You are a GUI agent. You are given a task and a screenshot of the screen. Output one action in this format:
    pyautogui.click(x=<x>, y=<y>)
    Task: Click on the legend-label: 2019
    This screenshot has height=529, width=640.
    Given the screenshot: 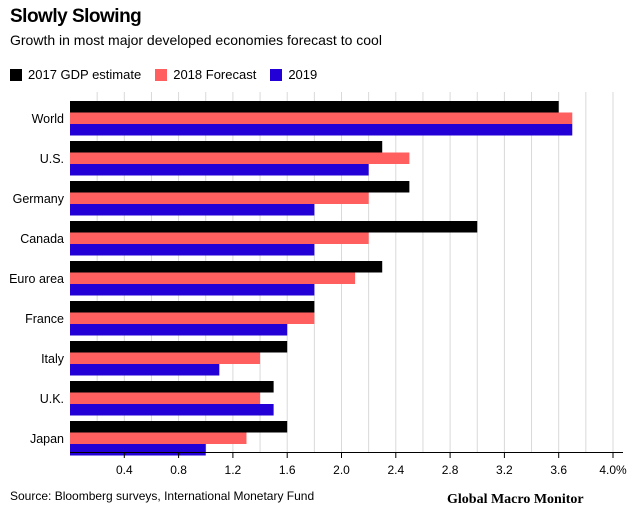 What is the action you would take?
    pyautogui.click(x=303, y=74)
    